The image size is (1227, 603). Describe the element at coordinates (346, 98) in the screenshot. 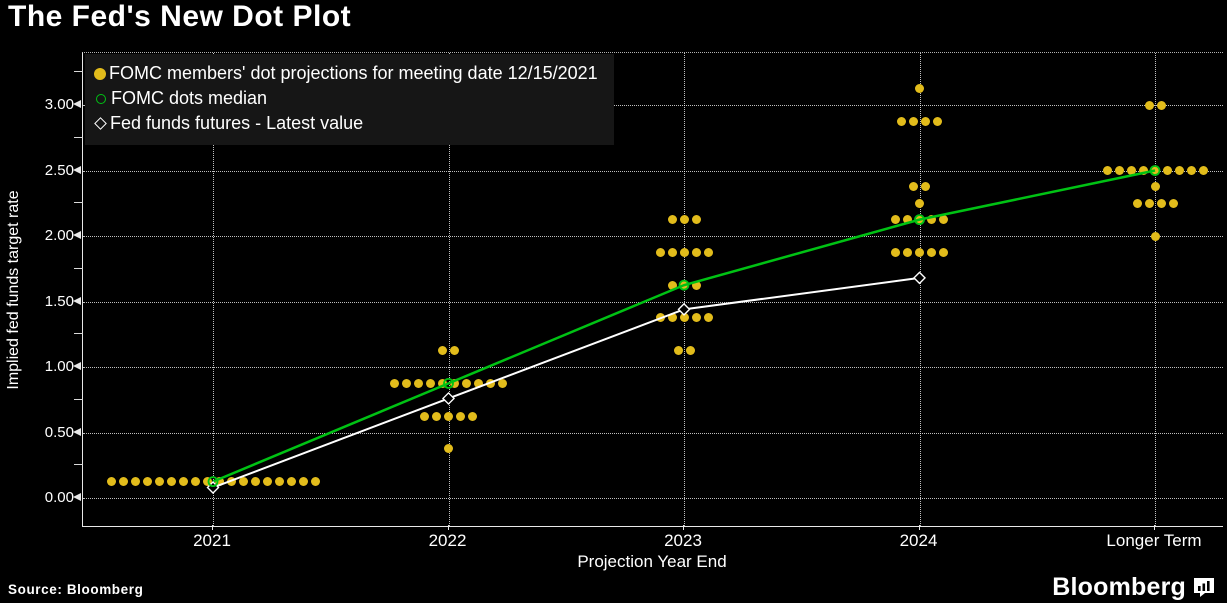

I see `legend-item-median: FOMC dots median` at that location.